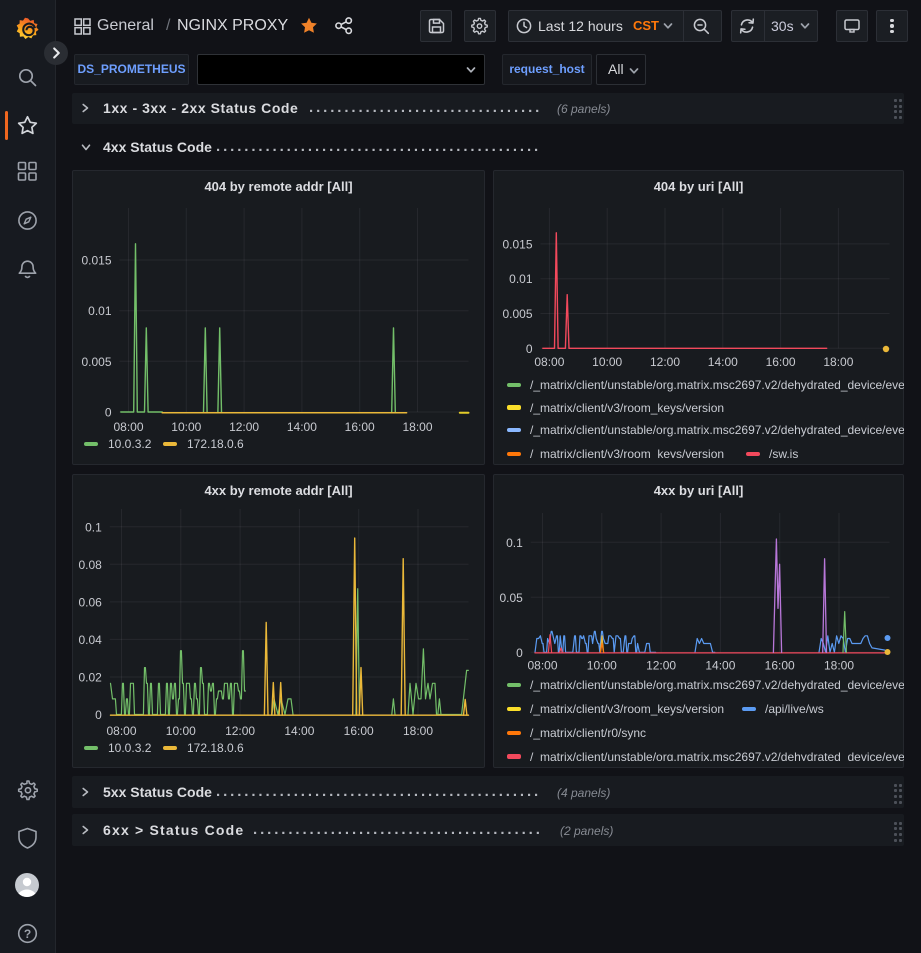 This screenshot has width=921, height=953. What do you see at coordinates (90, 640) in the screenshot?
I see `svg-text: 0.04` at bounding box center [90, 640].